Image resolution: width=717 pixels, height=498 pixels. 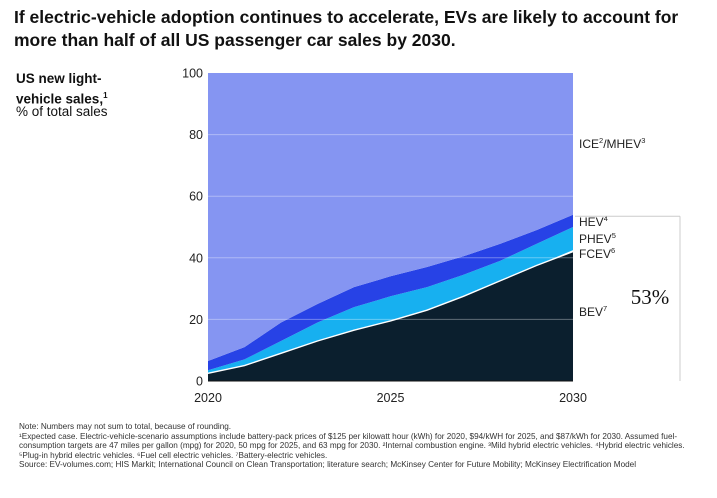 I want to click on series-label-ice: ICE2/MHEV3, so click(x=612, y=143).